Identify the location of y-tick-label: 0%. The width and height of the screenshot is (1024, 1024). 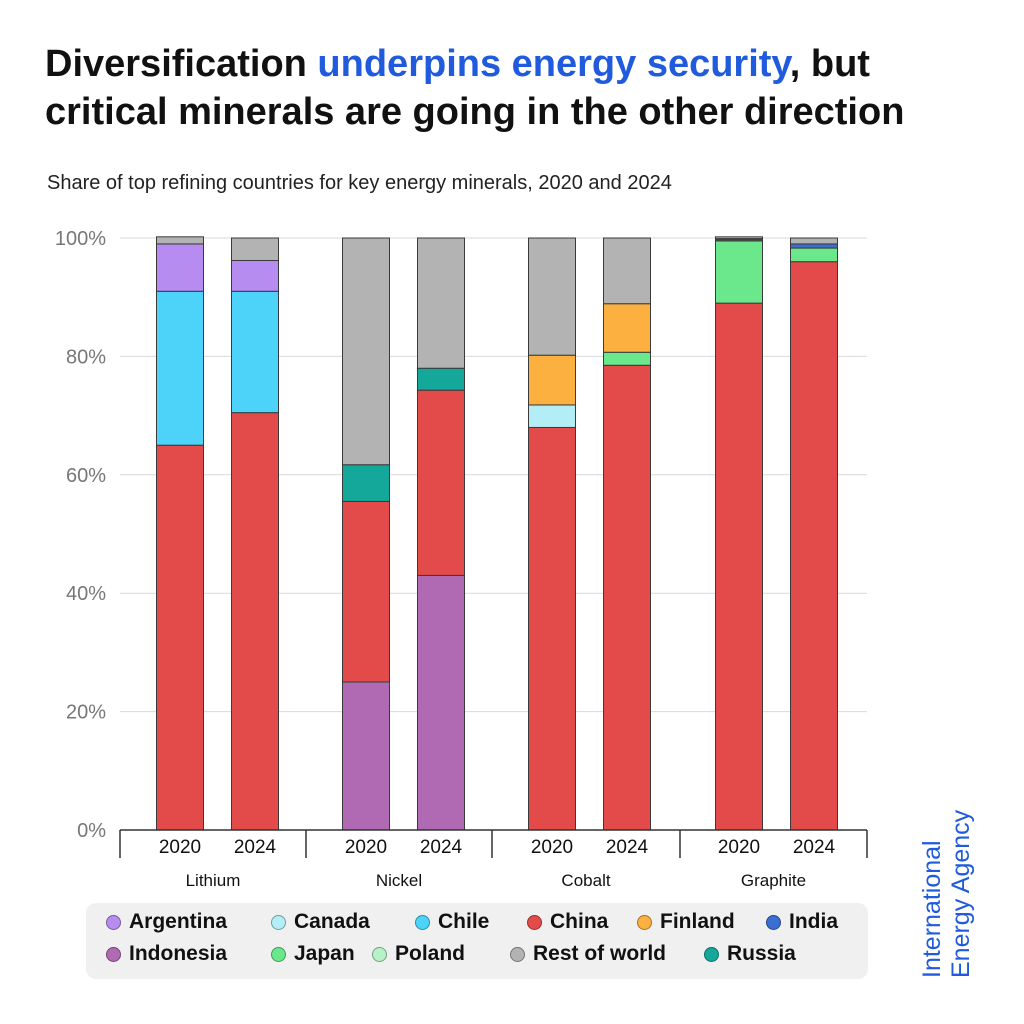
(91, 831).